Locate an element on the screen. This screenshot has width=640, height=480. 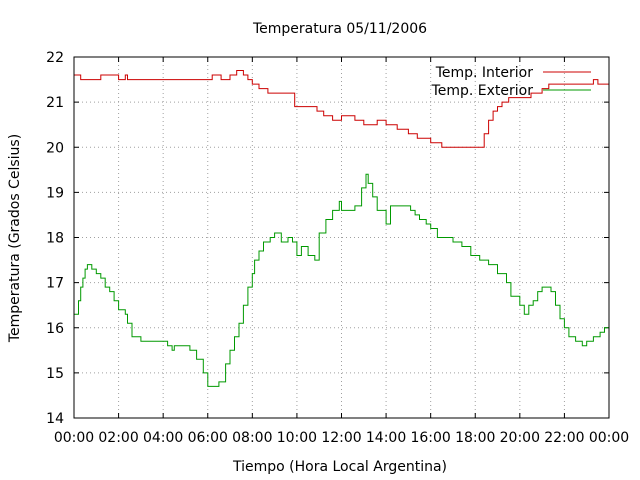
y-tick-label: 19 is located at coordinates (55, 193).